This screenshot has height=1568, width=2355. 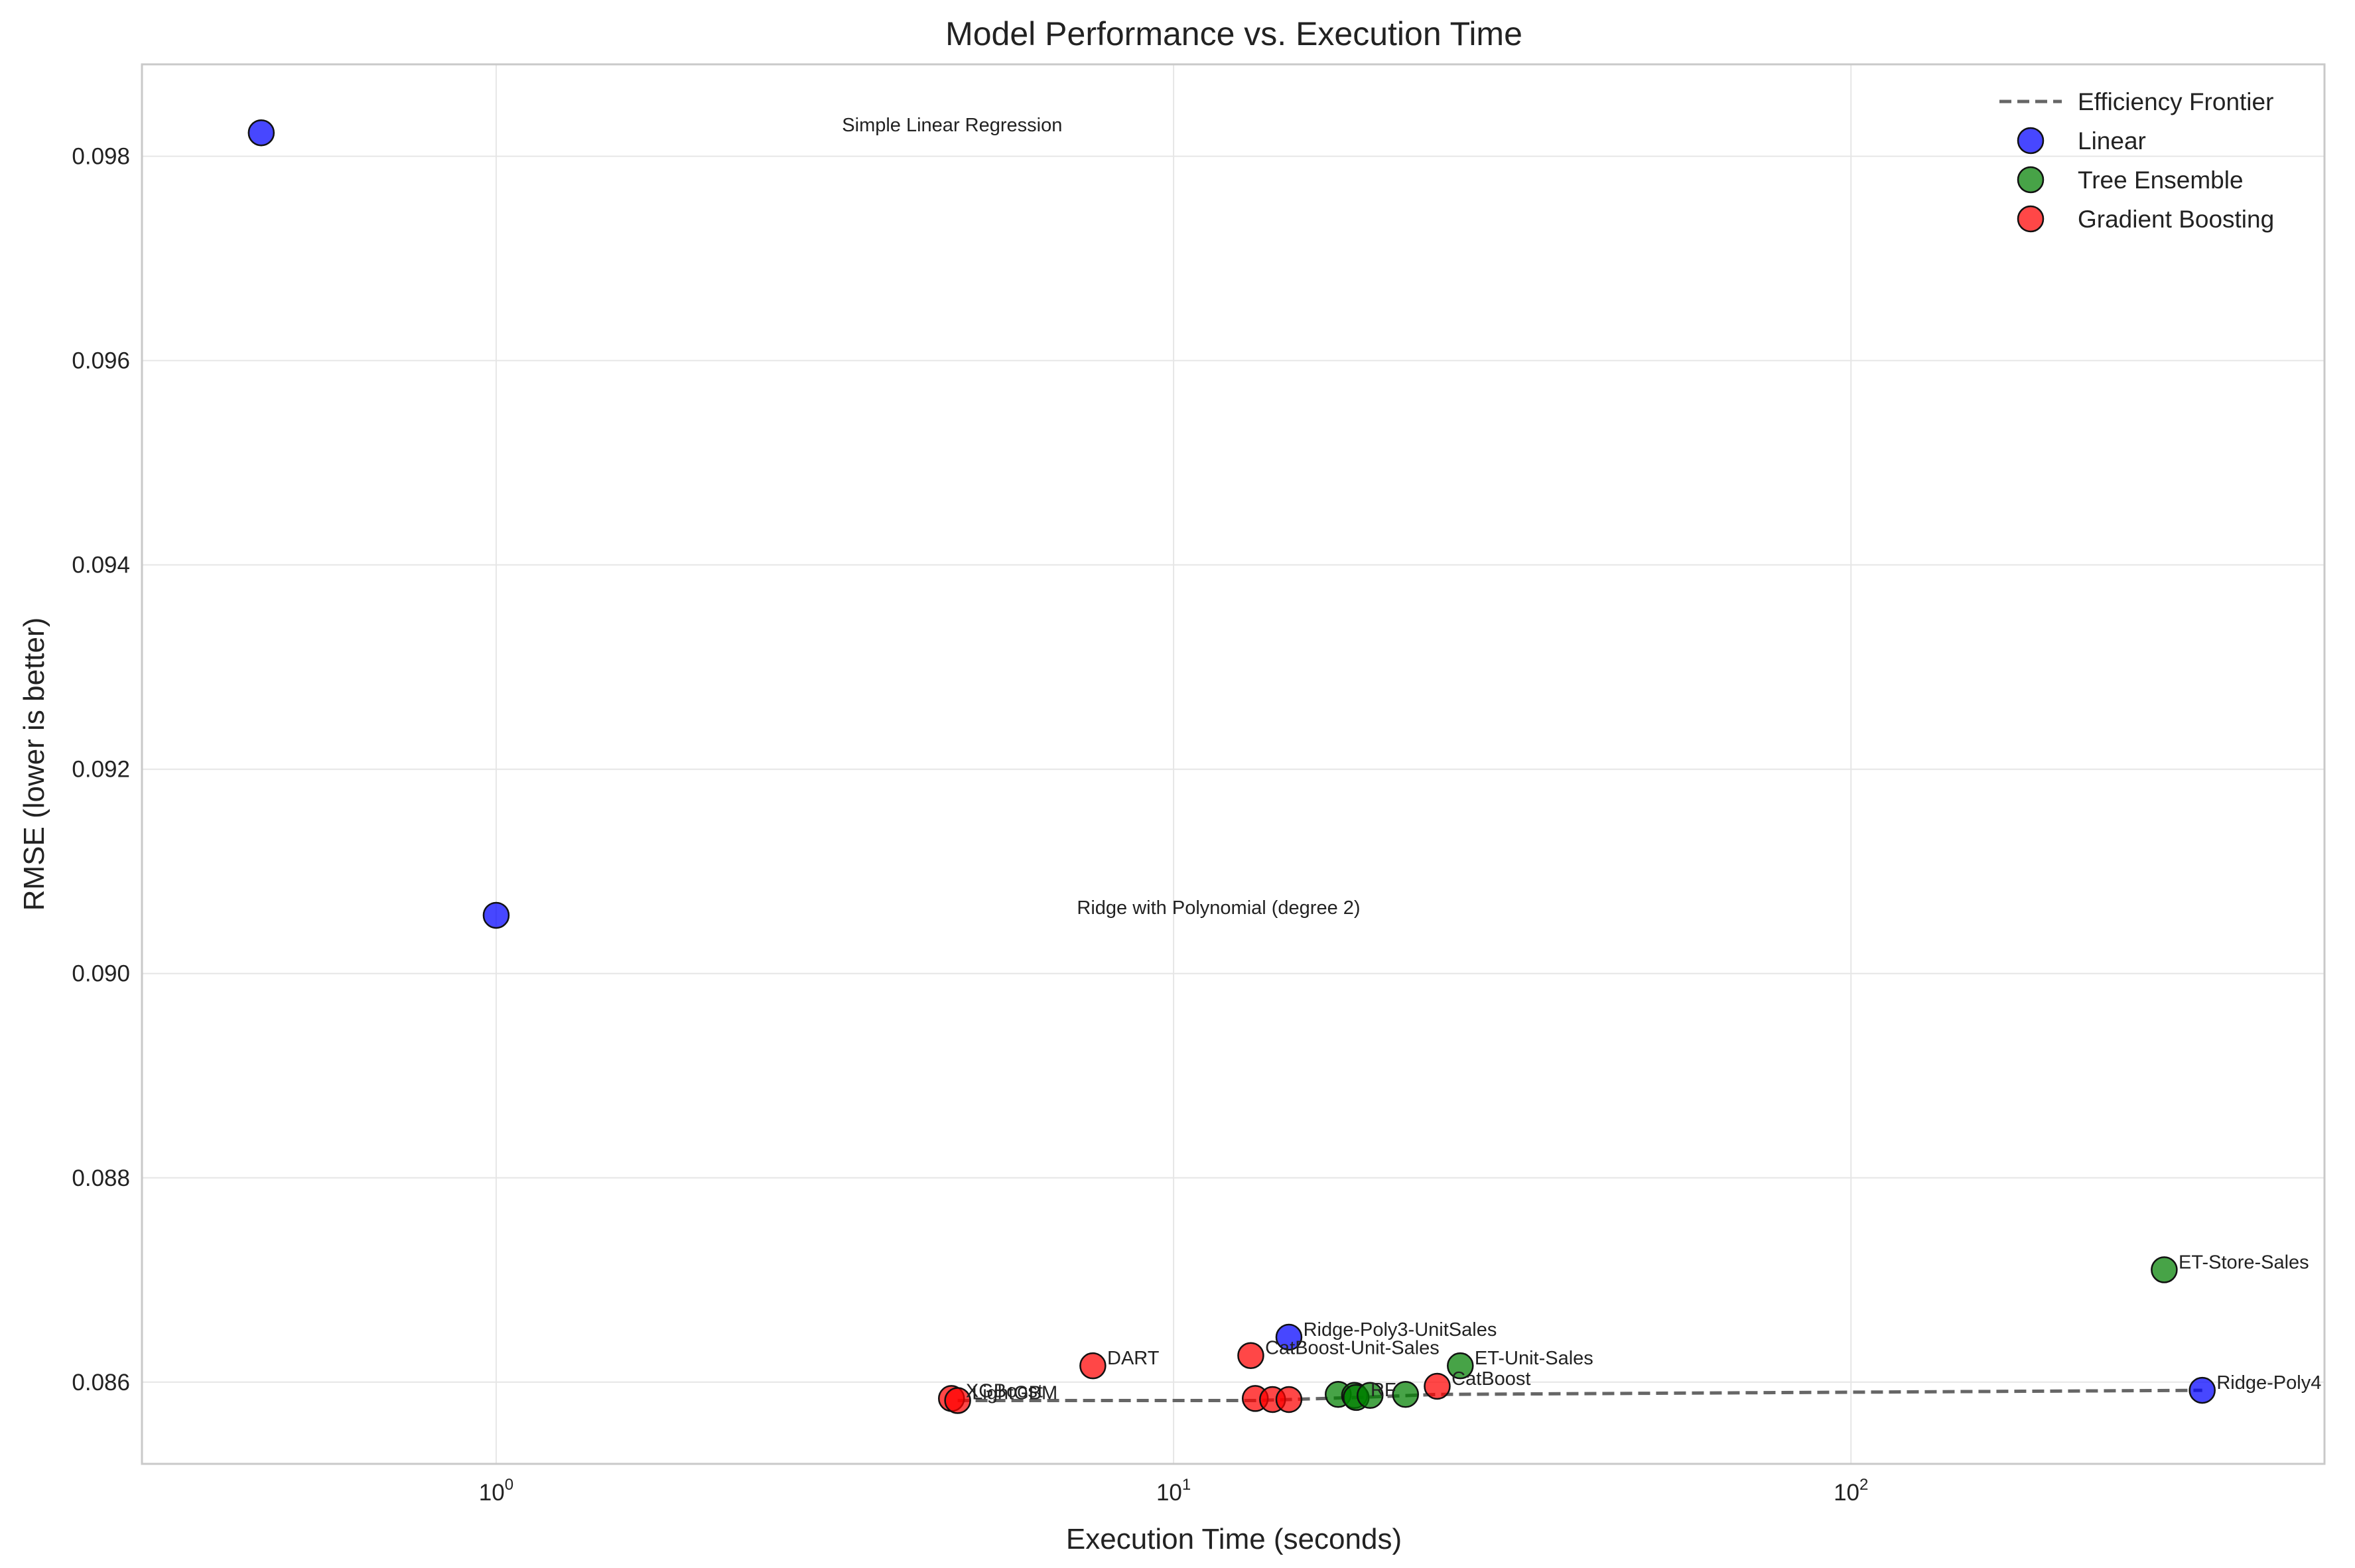 What do you see at coordinates (2161, 180) in the screenshot?
I see `legend-entry-label: Tree Ensemble` at bounding box center [2161, 180].